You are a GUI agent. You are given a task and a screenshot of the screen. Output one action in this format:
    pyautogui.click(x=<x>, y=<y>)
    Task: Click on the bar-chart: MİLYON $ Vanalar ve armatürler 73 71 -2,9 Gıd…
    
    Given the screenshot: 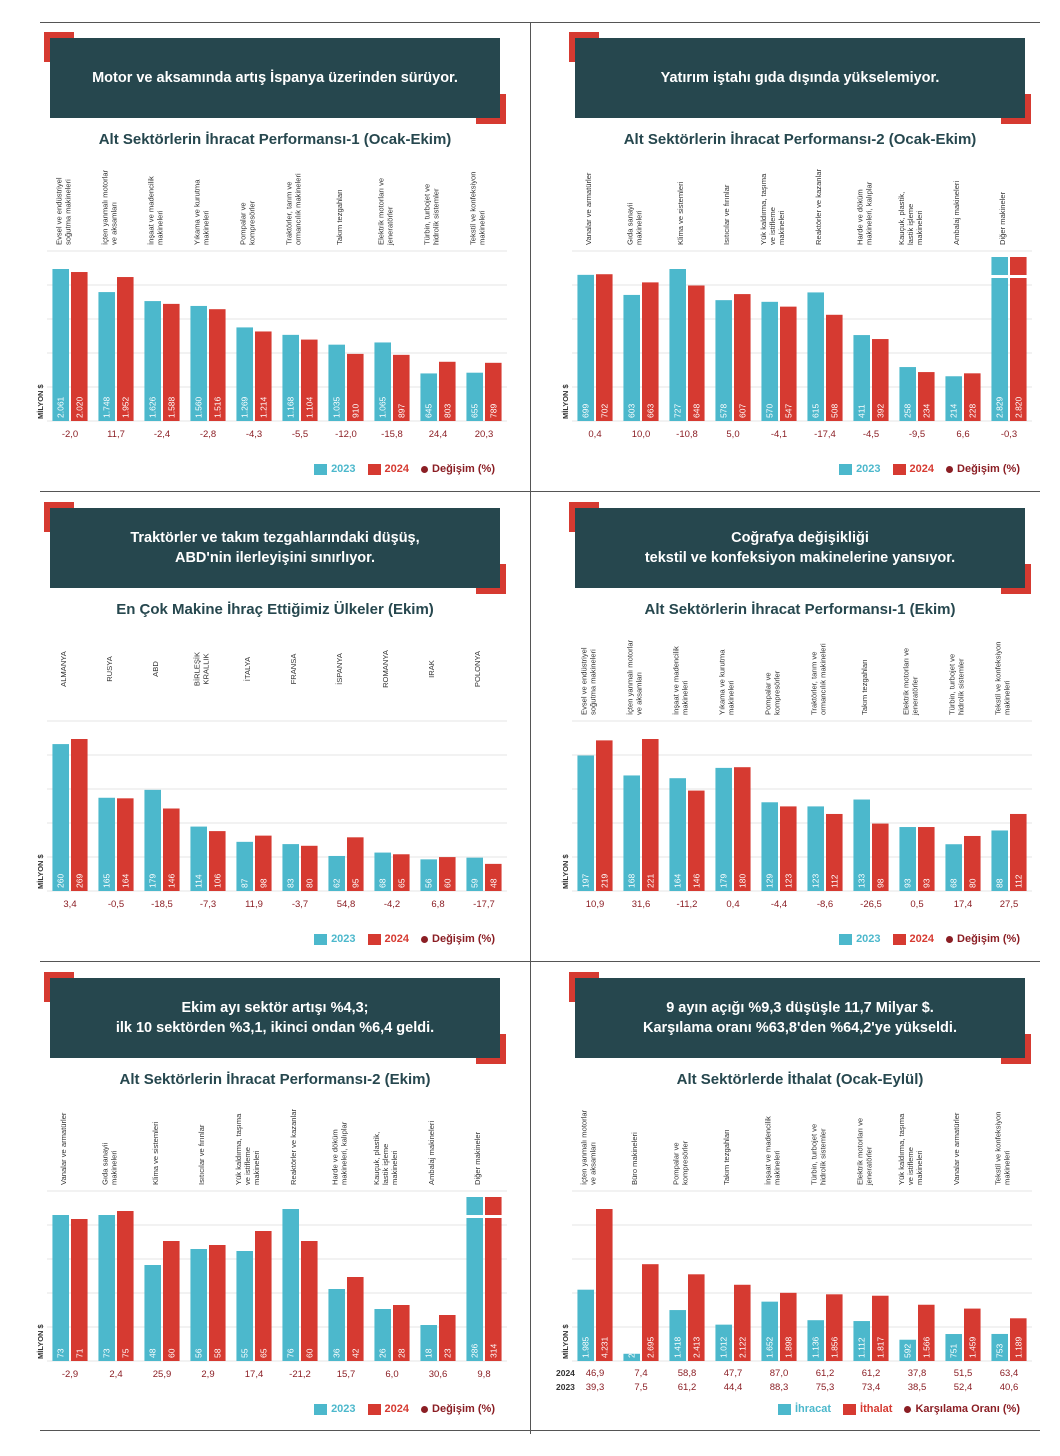 What is the action you would take?
    pyautogui.click(x=271, y=1244)
    